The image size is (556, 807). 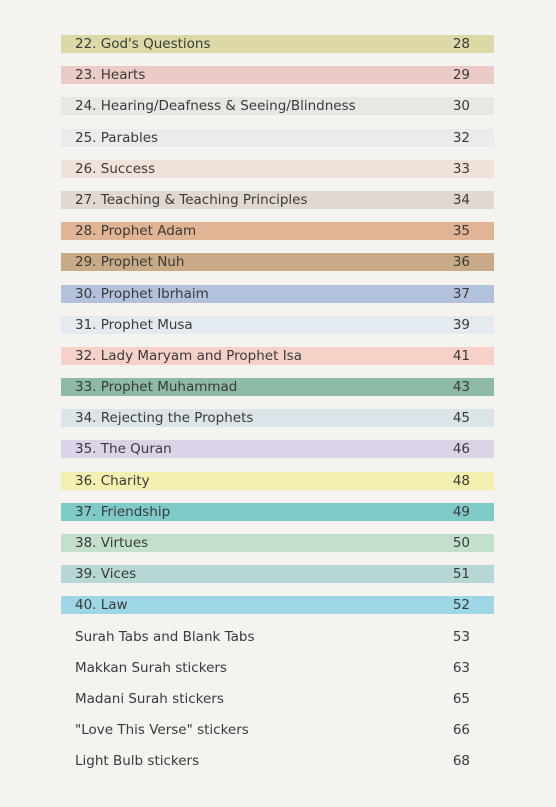 I want to click on toc-entry-page-number: 37, so click(x=461, y=293).